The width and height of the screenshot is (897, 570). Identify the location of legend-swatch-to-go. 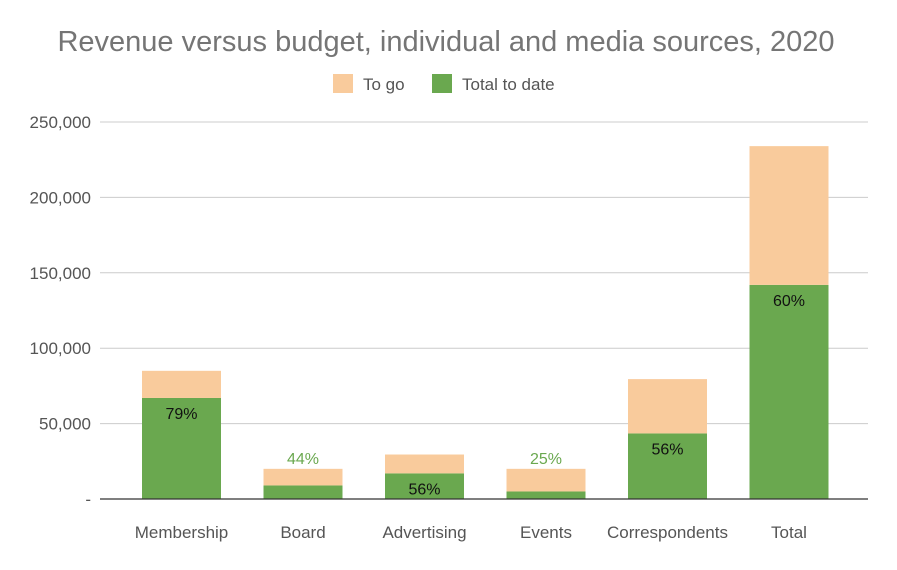
(343, 83).